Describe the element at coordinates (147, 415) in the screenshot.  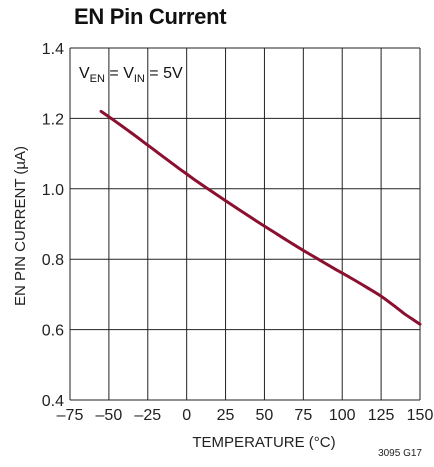
I see `x-tick-label: –25` at that location.